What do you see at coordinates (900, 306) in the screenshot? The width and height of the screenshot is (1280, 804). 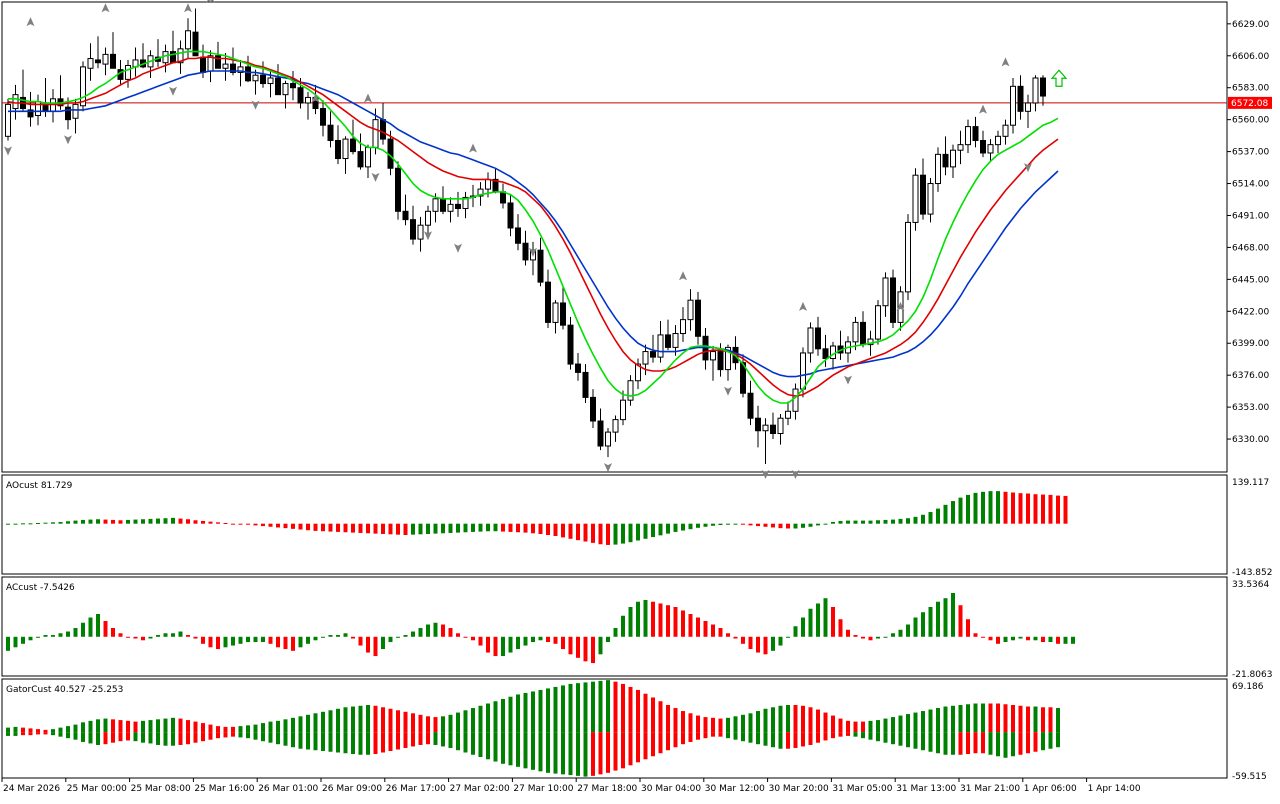 I see `fractal-up-icon` at bounding box center [900, 306].